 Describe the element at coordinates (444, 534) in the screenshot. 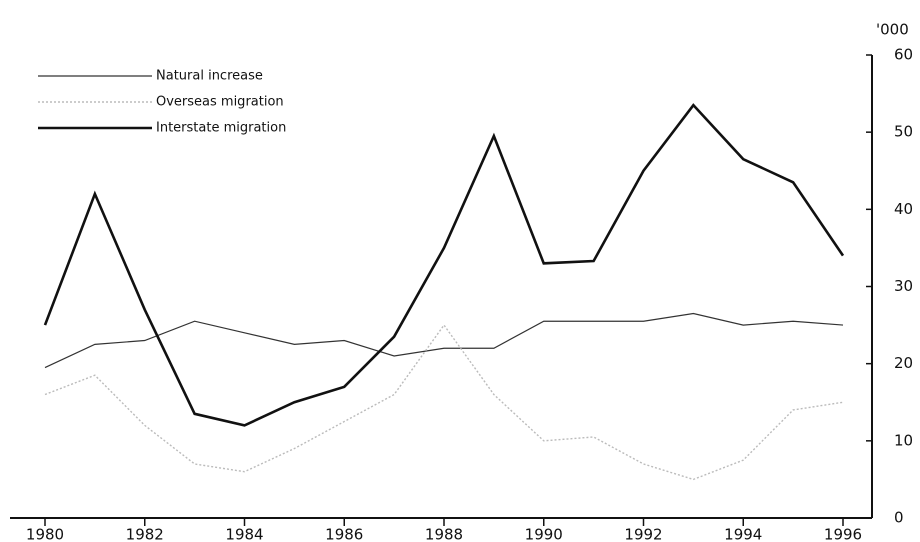

I see `x-tick-label: 1988` at that location.